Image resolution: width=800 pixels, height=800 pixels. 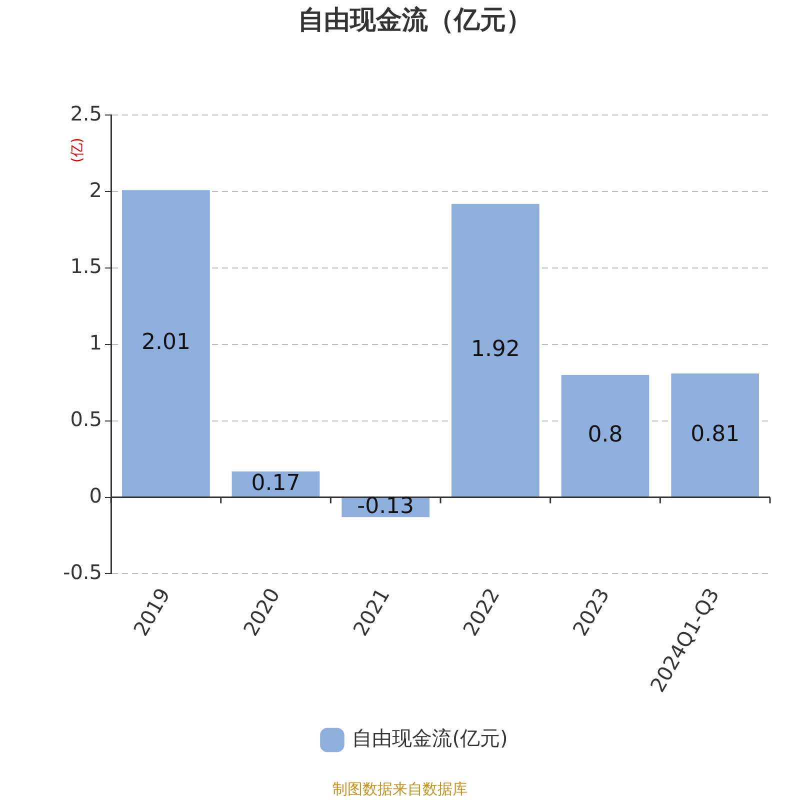 What do you see at coordinates (400, 789) in the screenshot?
I see `text: 制图数据来自数据库` at bounding box center [400, 789].